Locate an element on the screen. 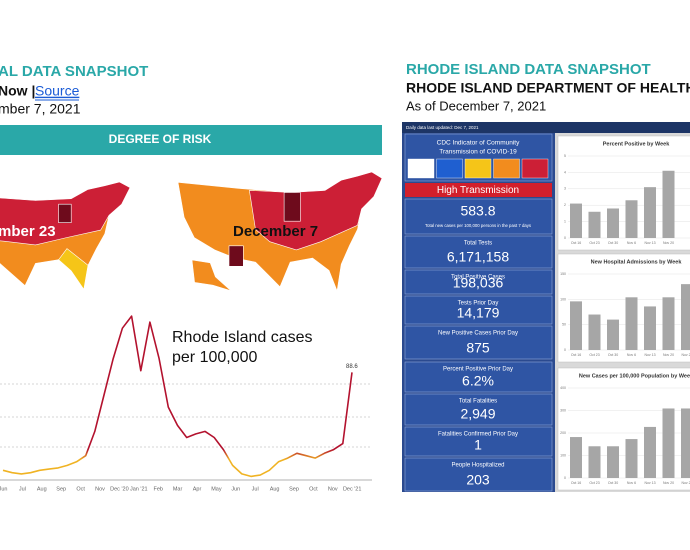 The height and width of the screenshot is (550, 690). chart-title: New Cases per 100,000 Population by Week is located at coordinates (634, 376).